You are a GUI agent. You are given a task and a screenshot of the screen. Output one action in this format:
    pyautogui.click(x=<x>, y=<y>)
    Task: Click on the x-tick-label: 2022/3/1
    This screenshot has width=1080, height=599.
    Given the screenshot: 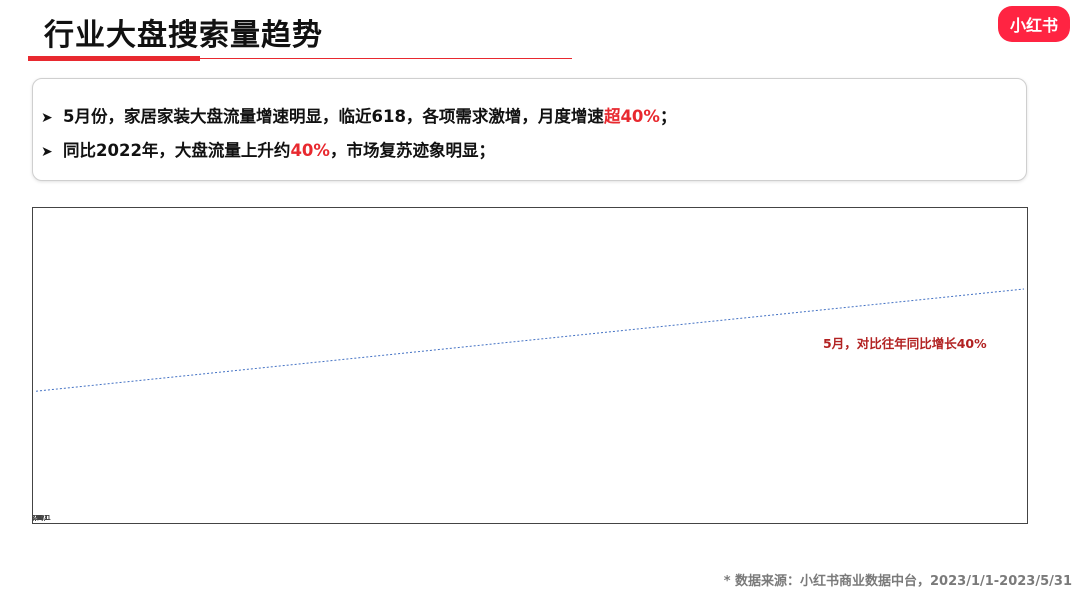 What is the action you would take?
    pyautogui.click(x=41, y=518)
    